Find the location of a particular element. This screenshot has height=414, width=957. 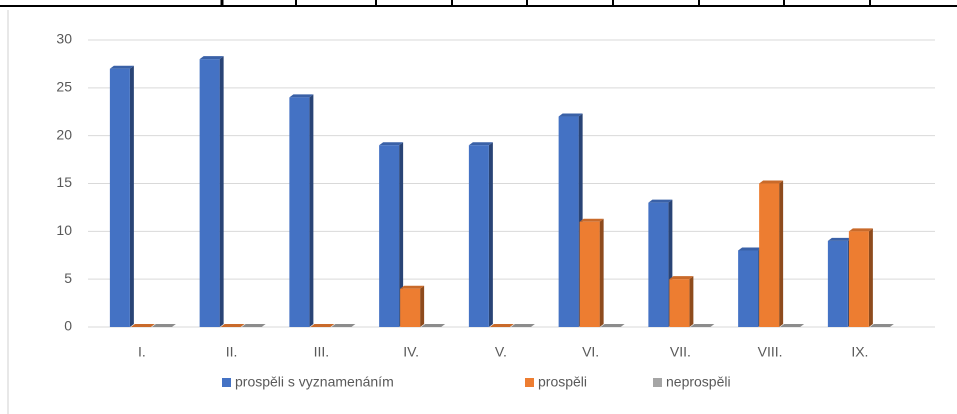

x-tick-label: VIII. is located at coordinates (770, 352).